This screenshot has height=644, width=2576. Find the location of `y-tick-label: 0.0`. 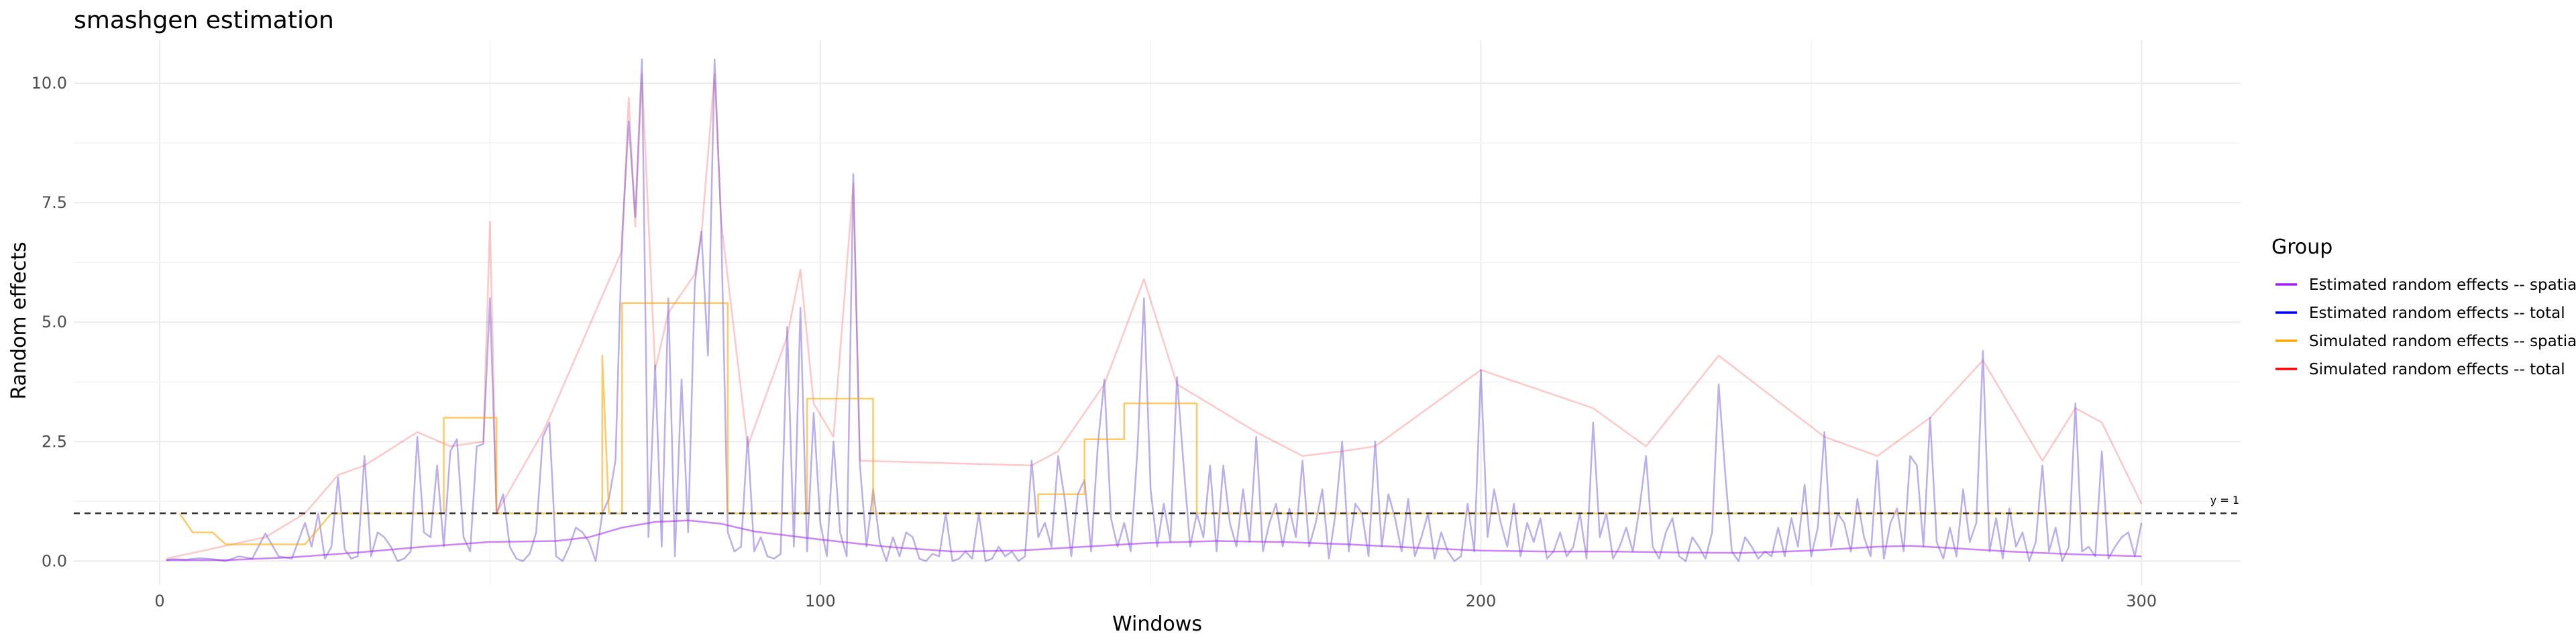

y-tick-label: 0.0 is located at coordinates (54, 560).